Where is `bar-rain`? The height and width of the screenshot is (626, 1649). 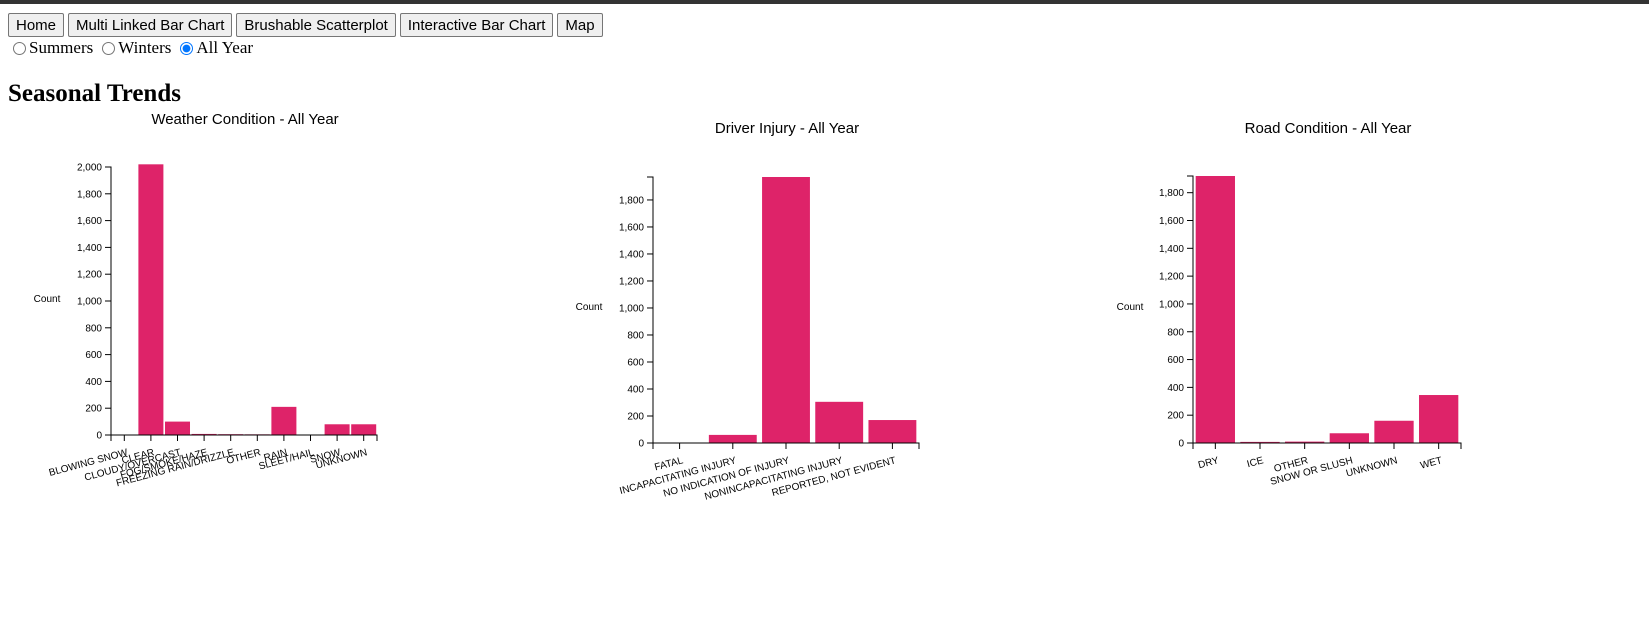 bar-rain is located at coordinates (284, 420).